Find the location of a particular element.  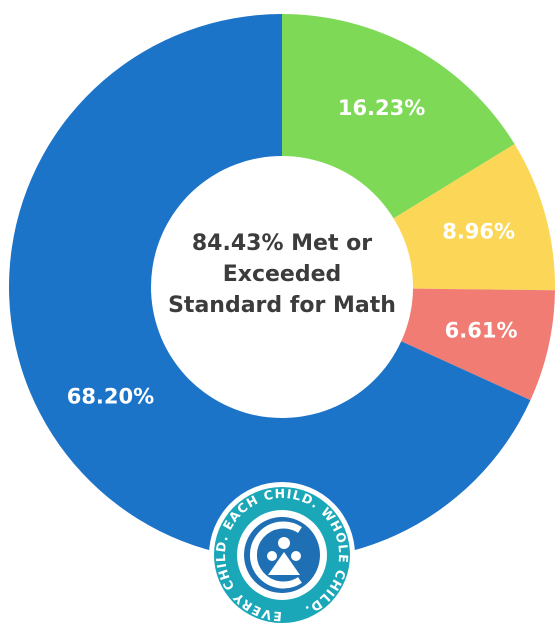

center-text-line: Standard for Math is located at coordinates (282, 305).